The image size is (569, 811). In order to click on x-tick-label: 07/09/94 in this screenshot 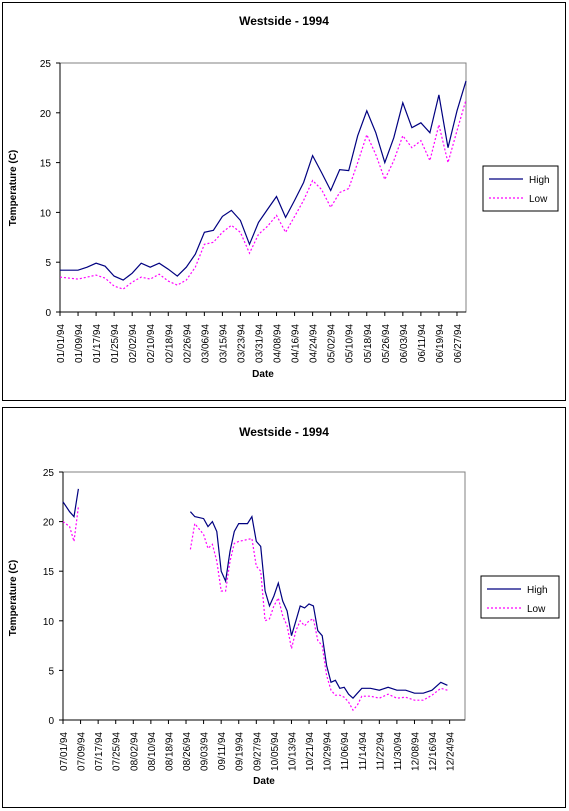, I will do `click(82, 751)`.